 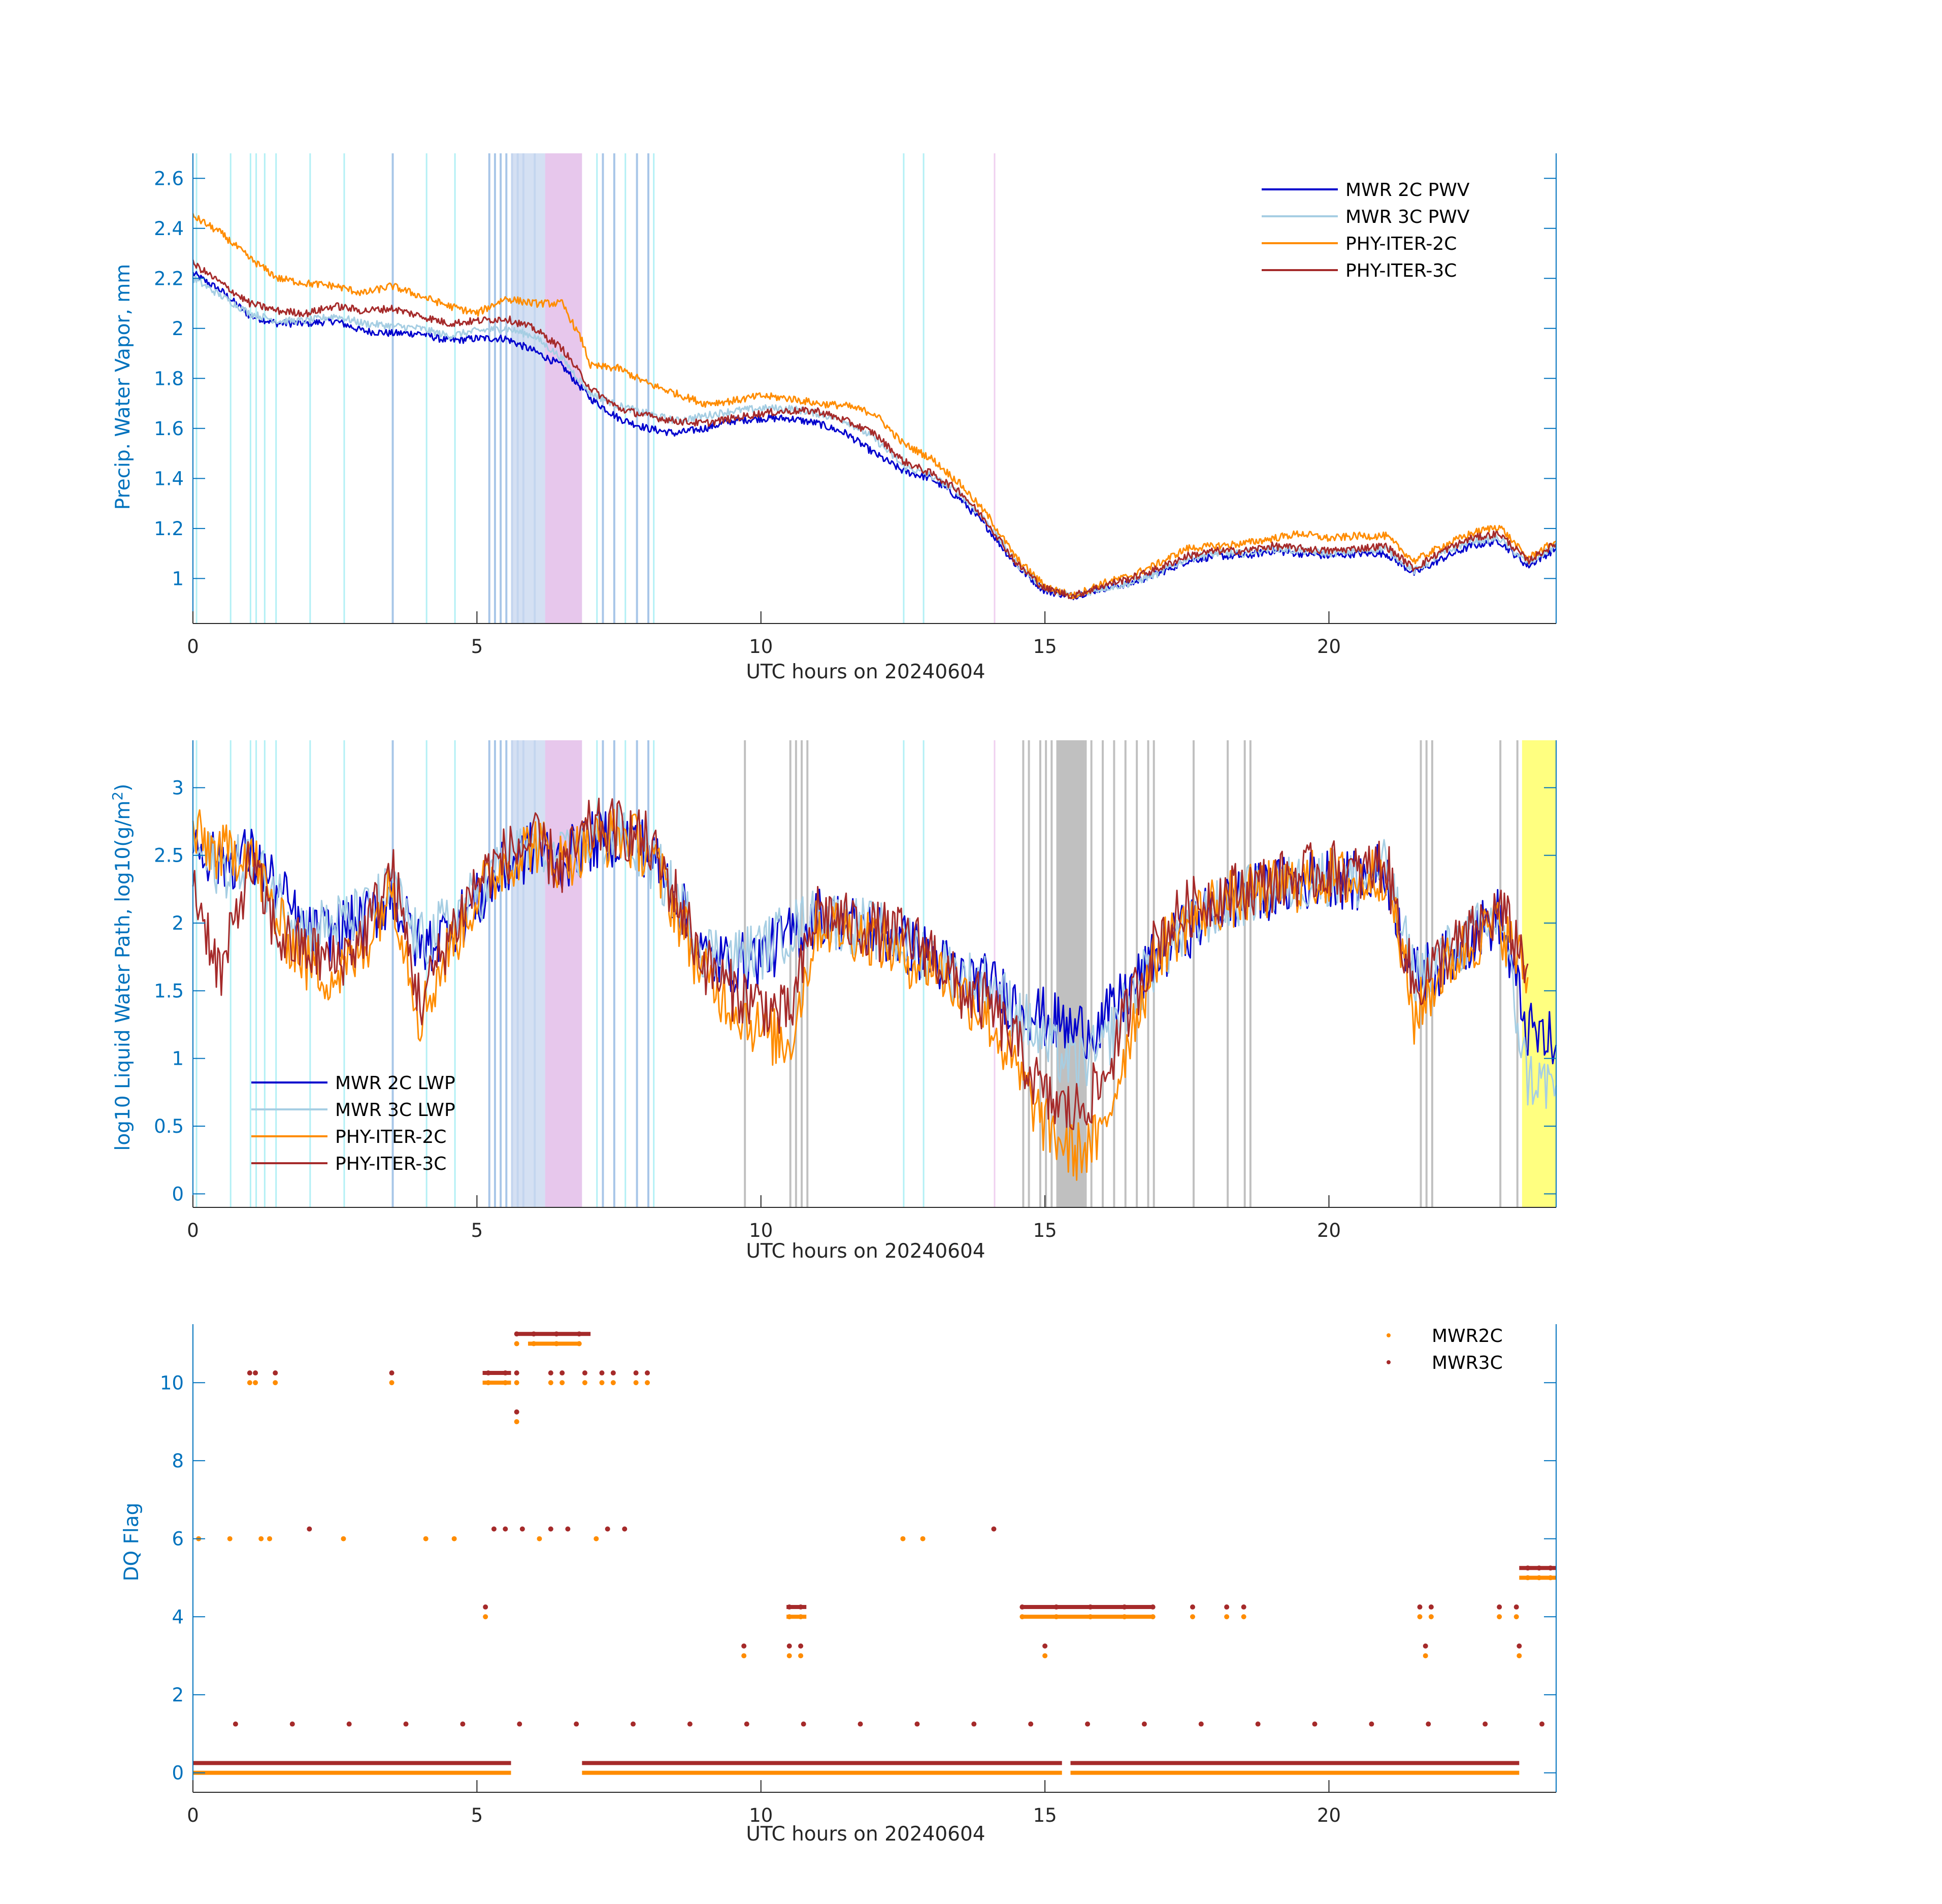 I want to click on flag-band-blue, so click(x=528, y=388).